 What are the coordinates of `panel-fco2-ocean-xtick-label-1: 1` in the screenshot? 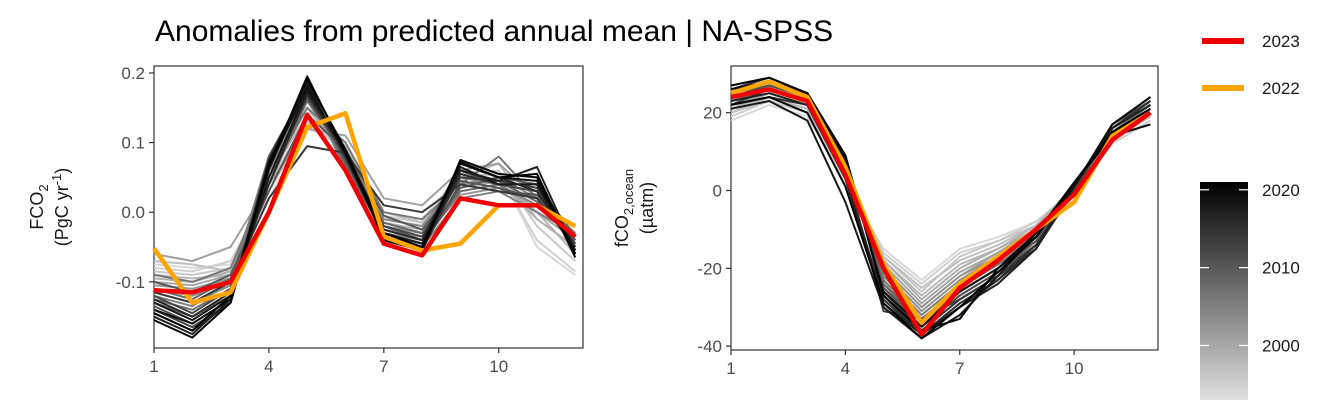 It's located at (730, 368).